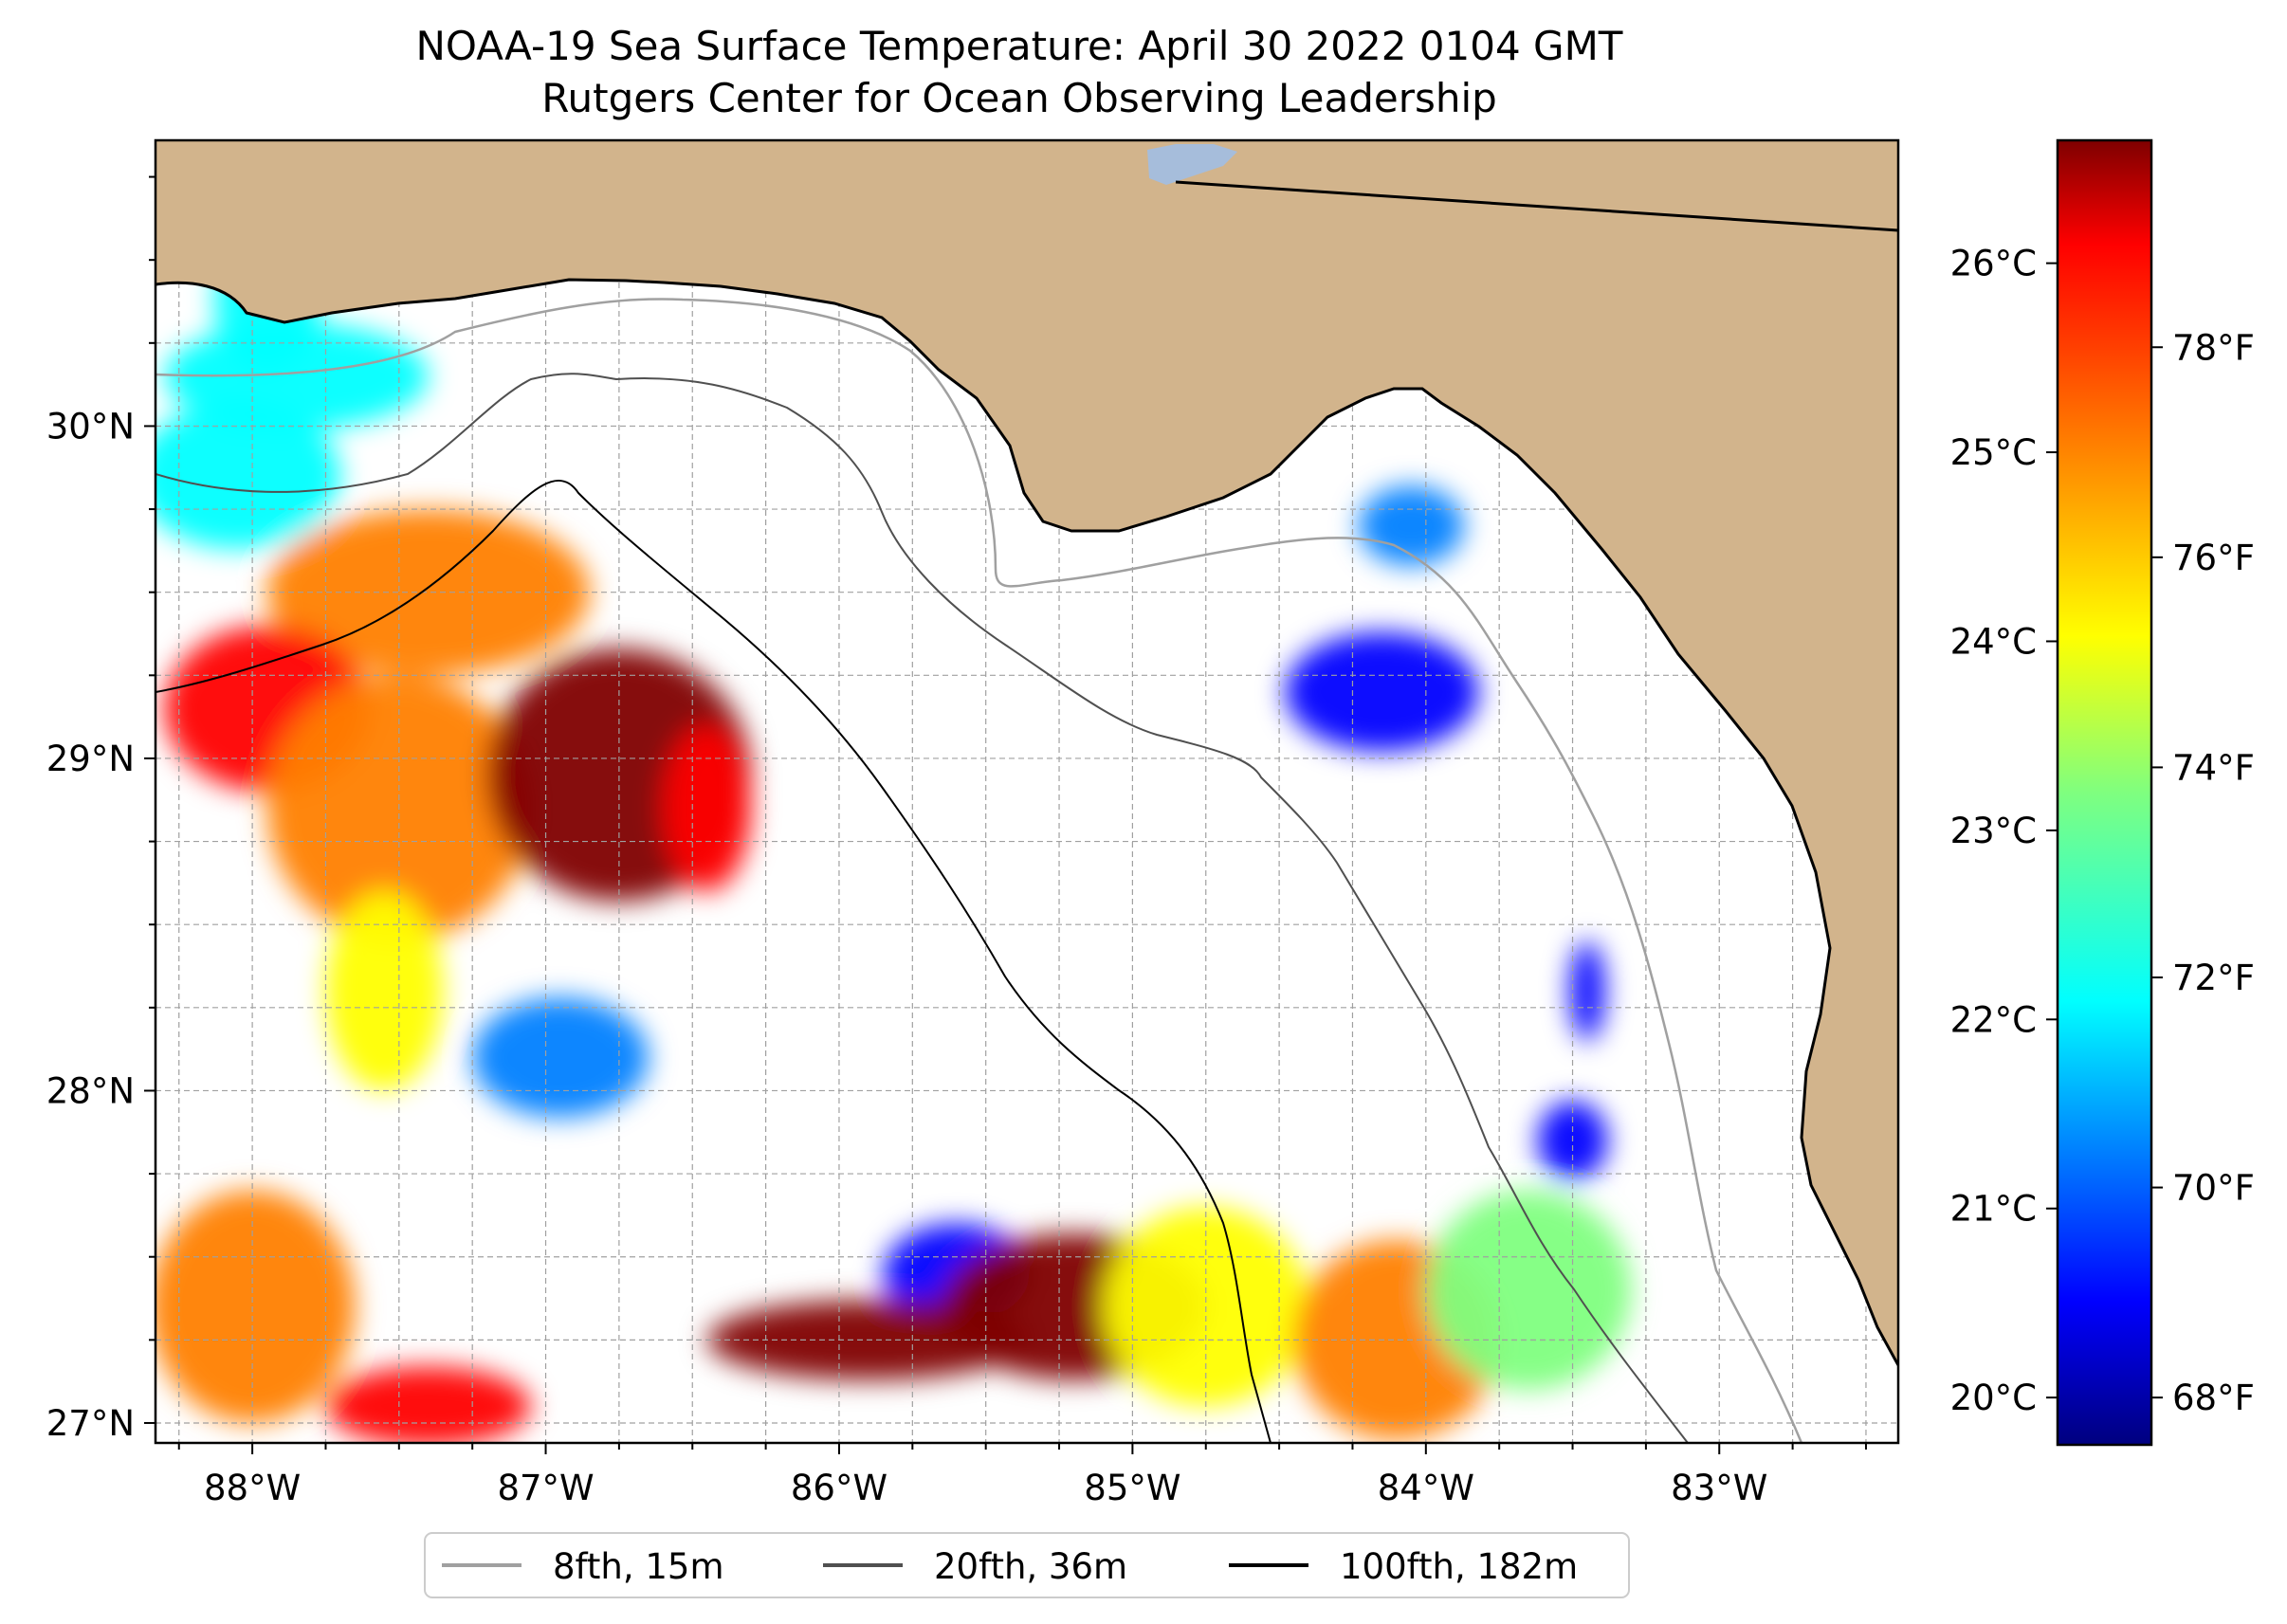 This screenshot has height=1624, width=2287. Describe the element at coordinates (2213, 1188) in the screenshot. I see `fahrenheit-tick-label: 70°F` at that location.